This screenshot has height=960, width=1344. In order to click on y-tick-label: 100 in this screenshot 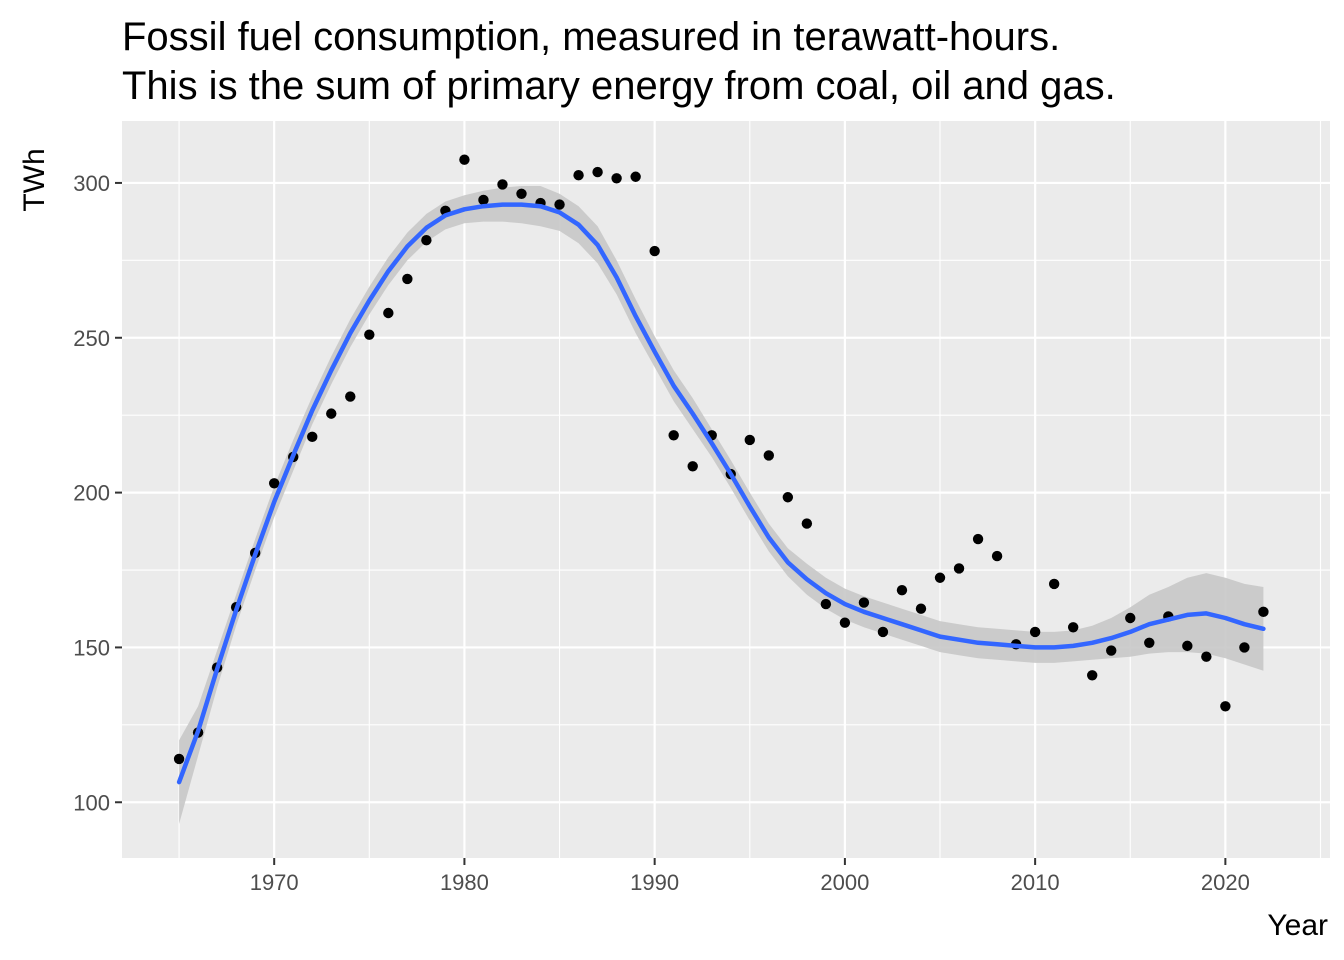, I will do `click(91, 802)`.